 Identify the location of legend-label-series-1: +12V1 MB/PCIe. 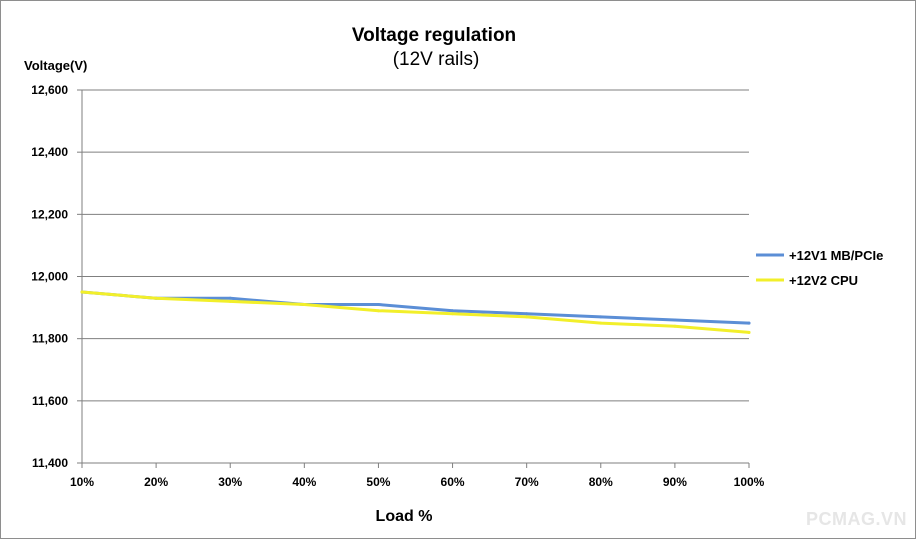
(836, 255).